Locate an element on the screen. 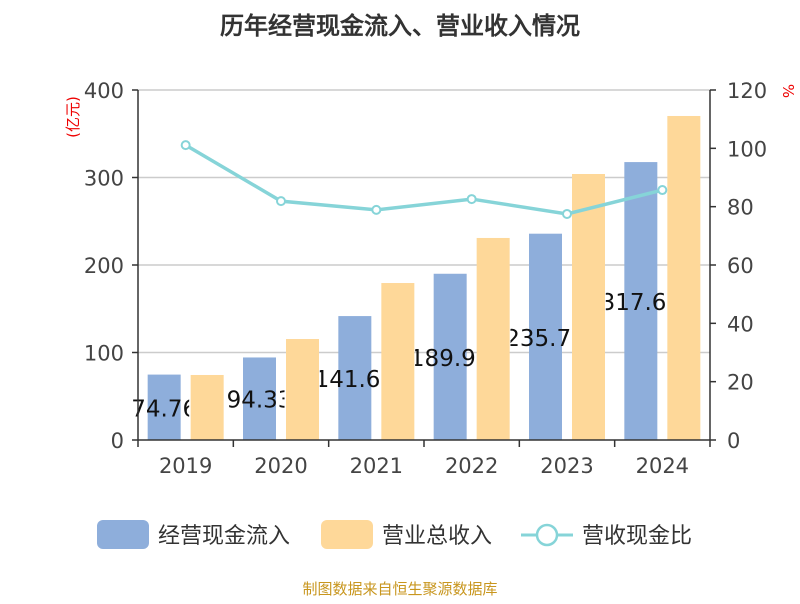 The image size is (800, 604). source-note: 制图数据来自恒生聚源数据库 is located at coordinates (399, 589).